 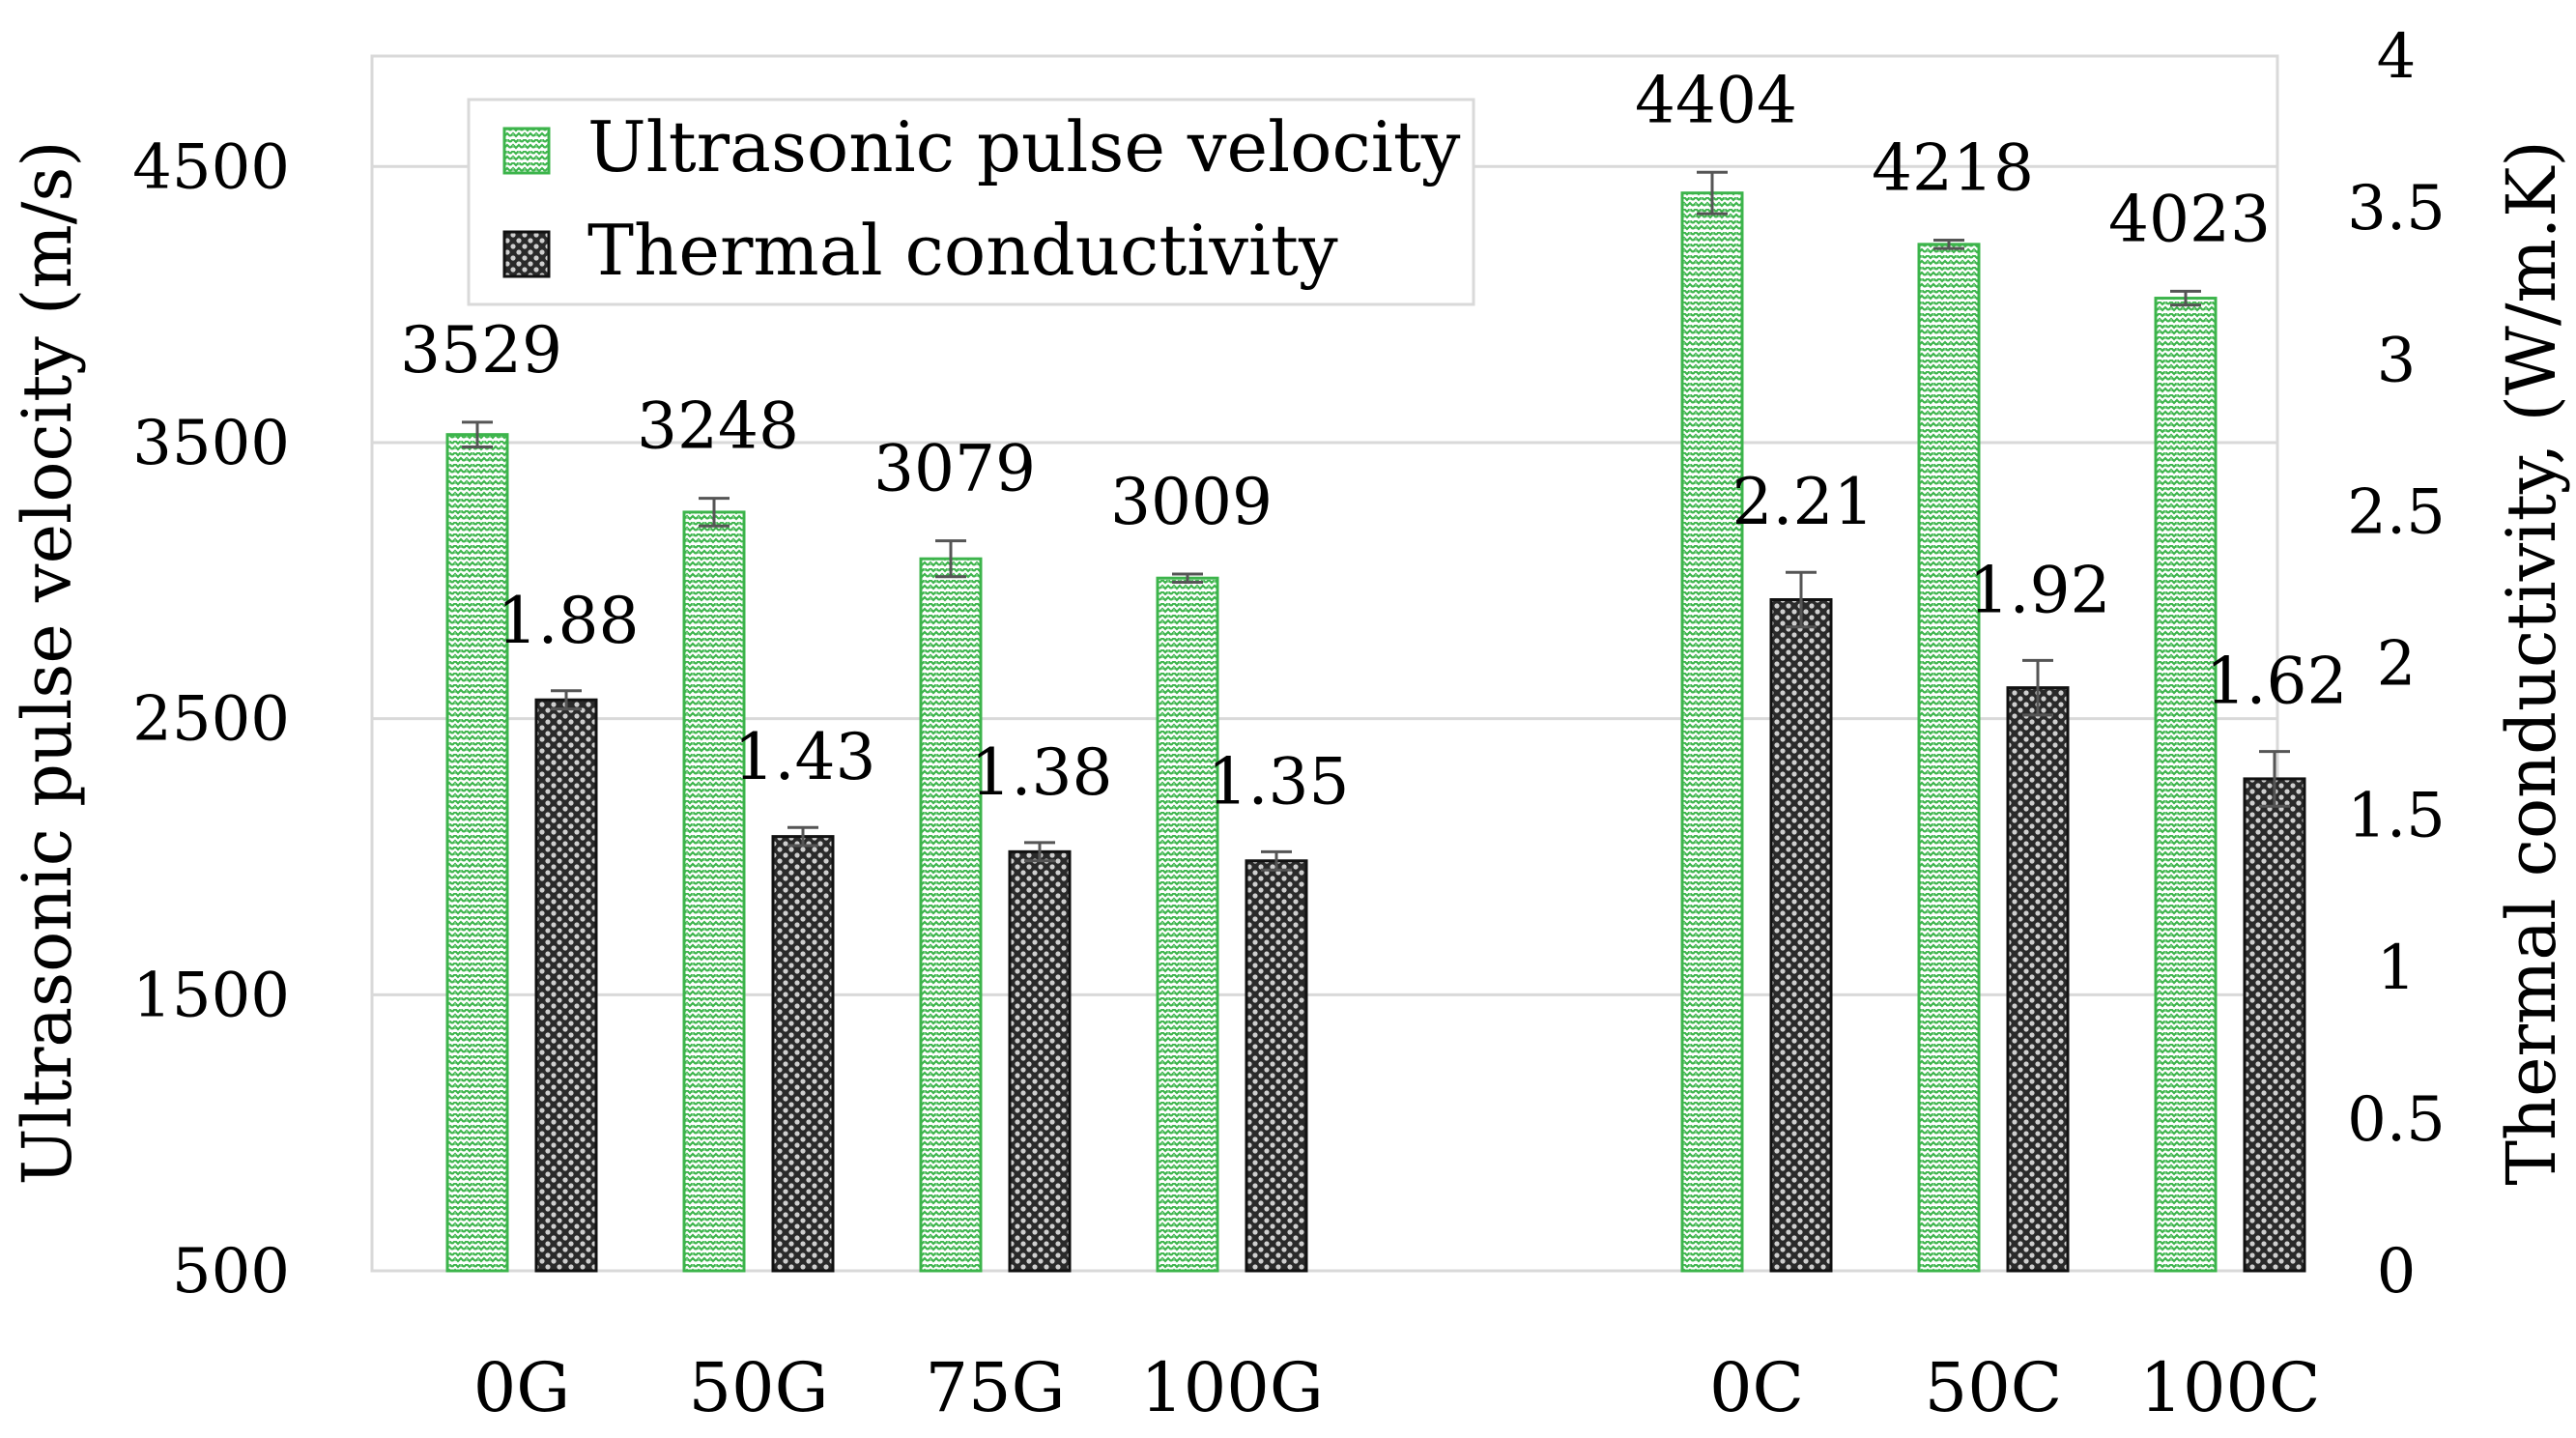 I want to click on data-label-ultrasonic: 4218, so click(x=1953, y=168).